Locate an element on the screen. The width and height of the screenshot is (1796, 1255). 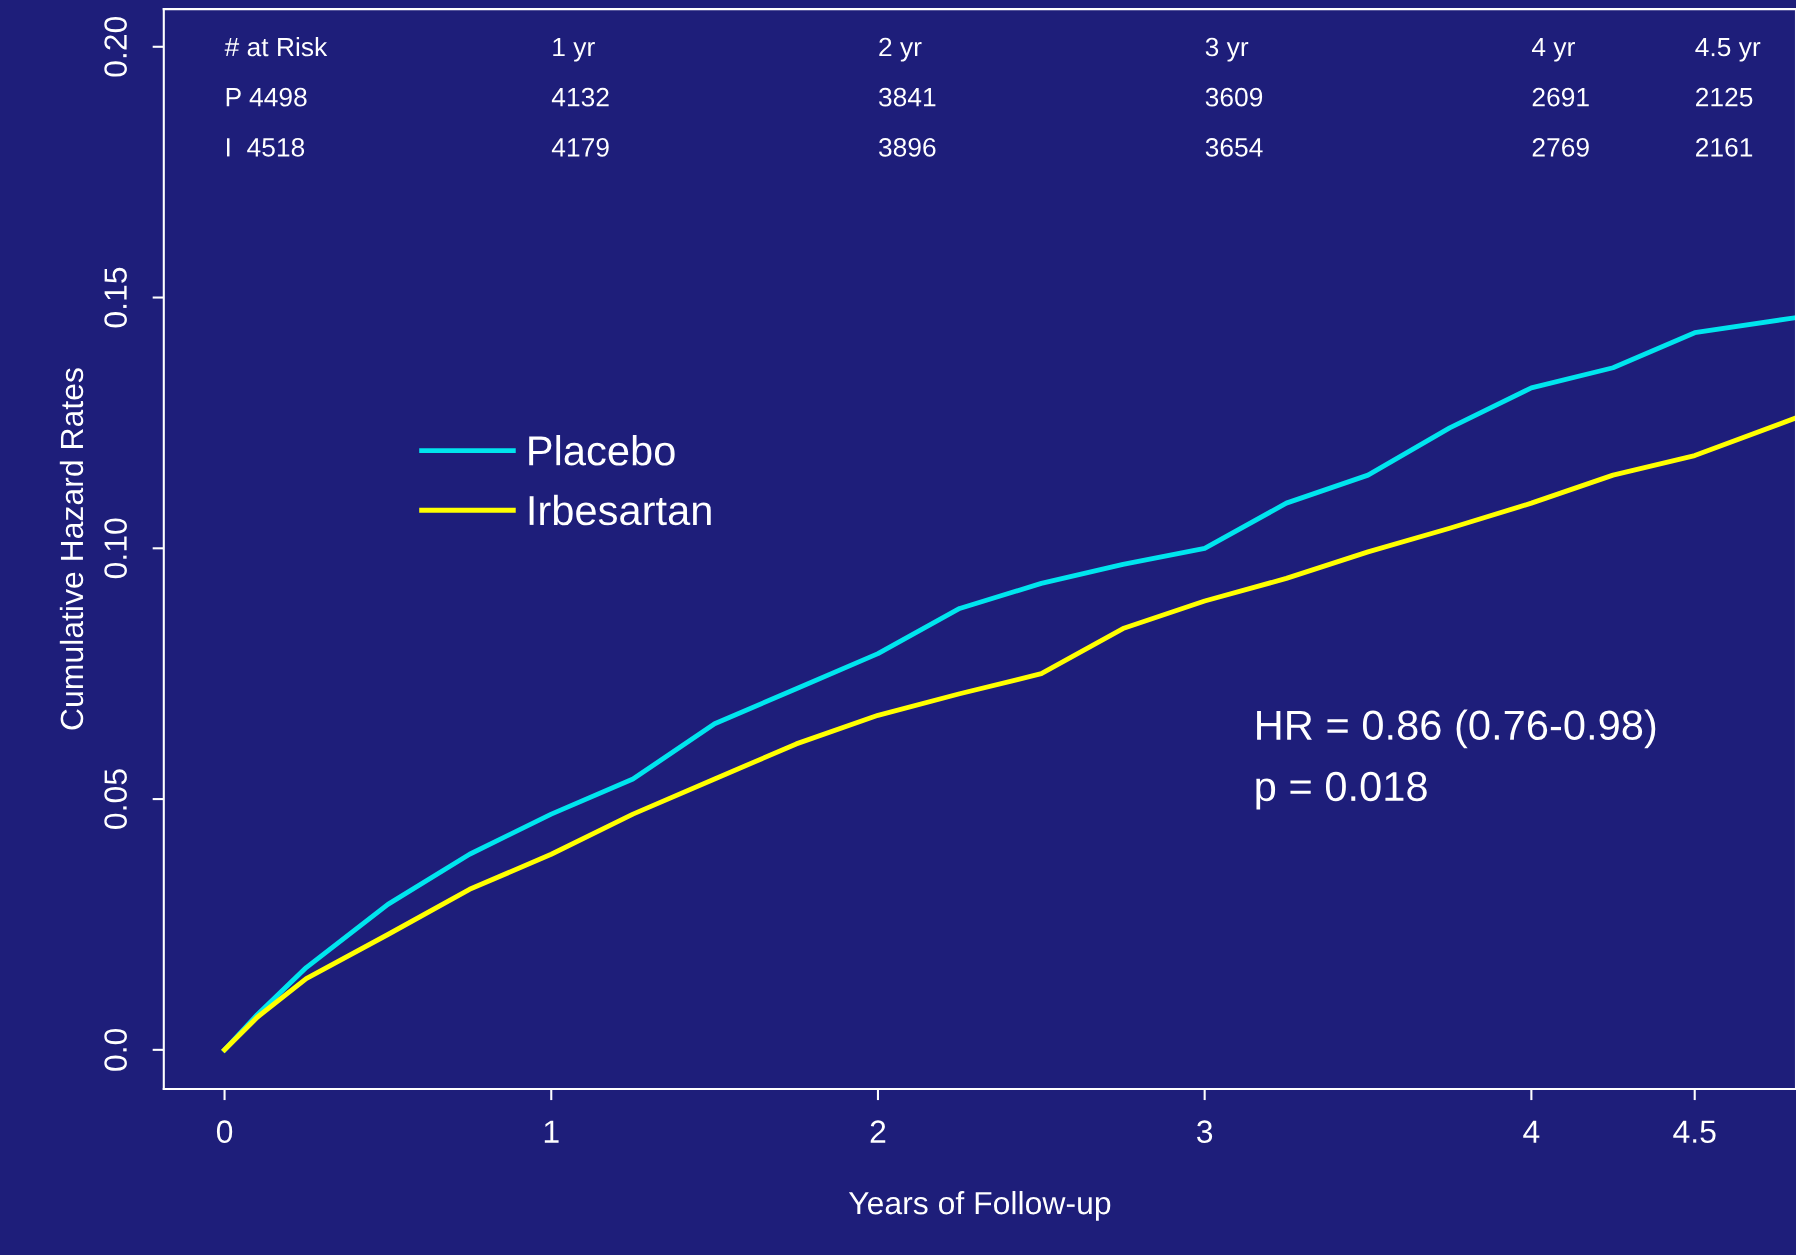
x-tick-label: 4.5 is located at coordinates (1694, 1131).